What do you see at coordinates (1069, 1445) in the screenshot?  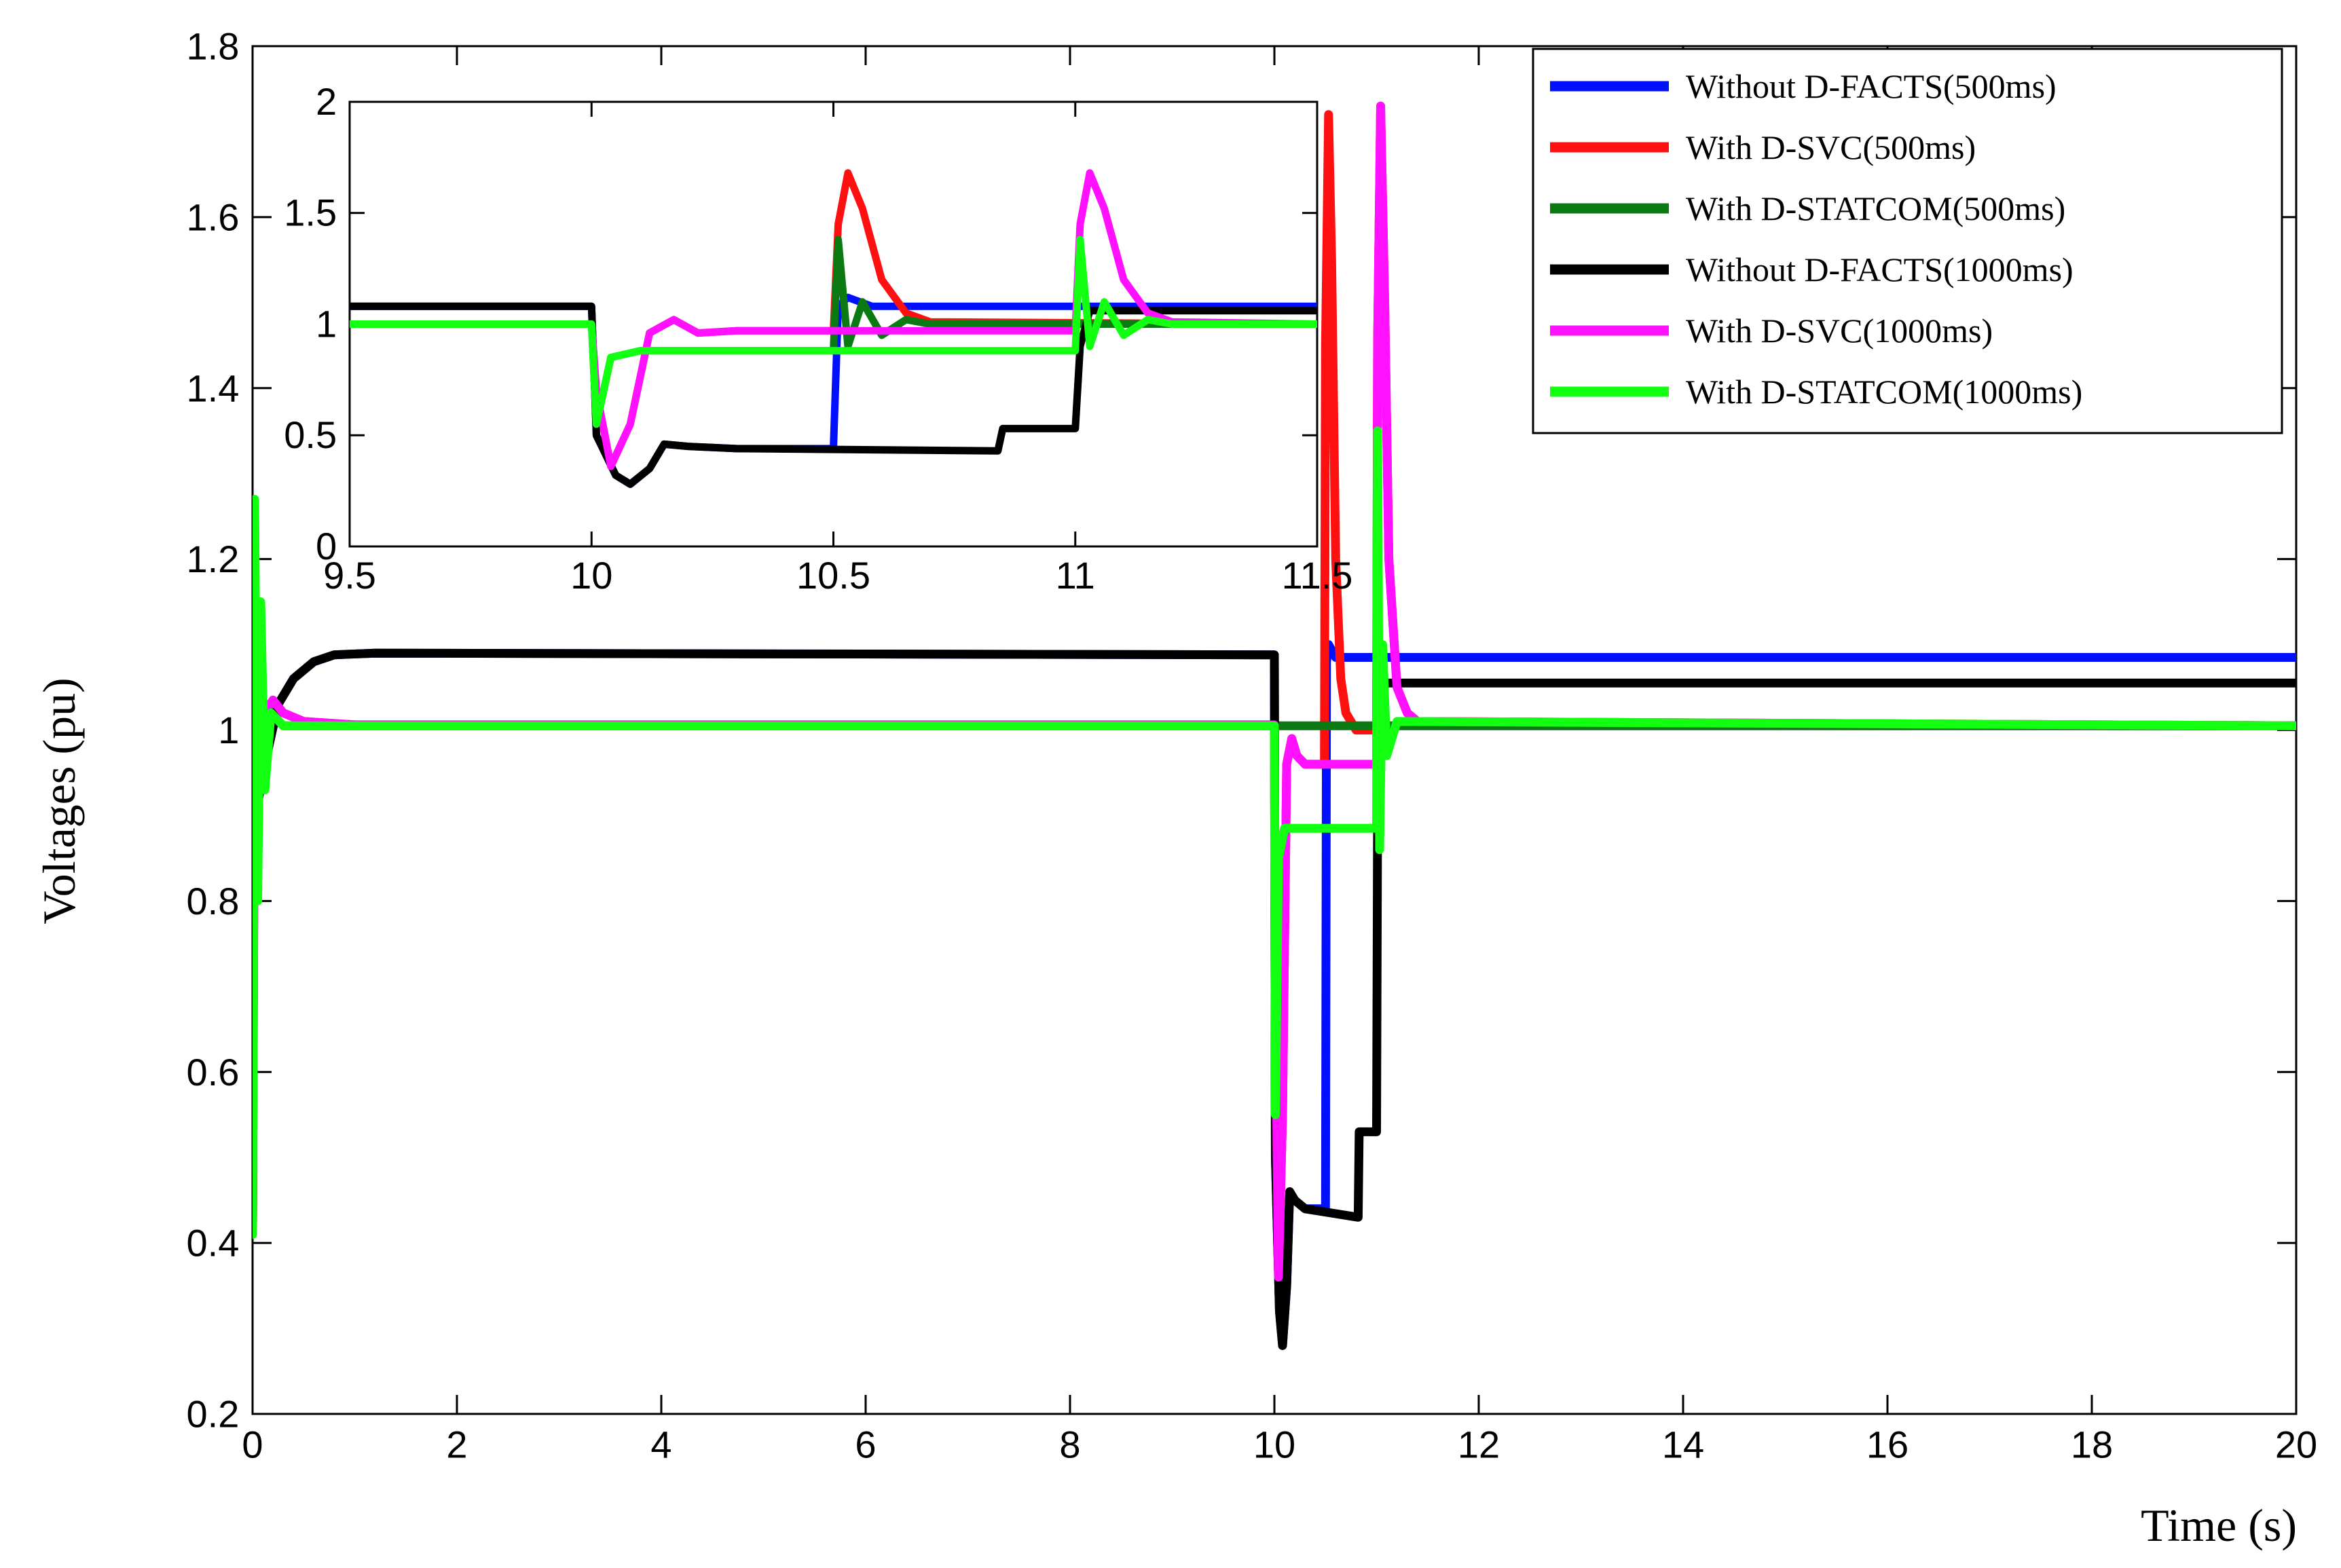 I see `main-x-tick-label: 8` at bounding box center [1069, 1445].